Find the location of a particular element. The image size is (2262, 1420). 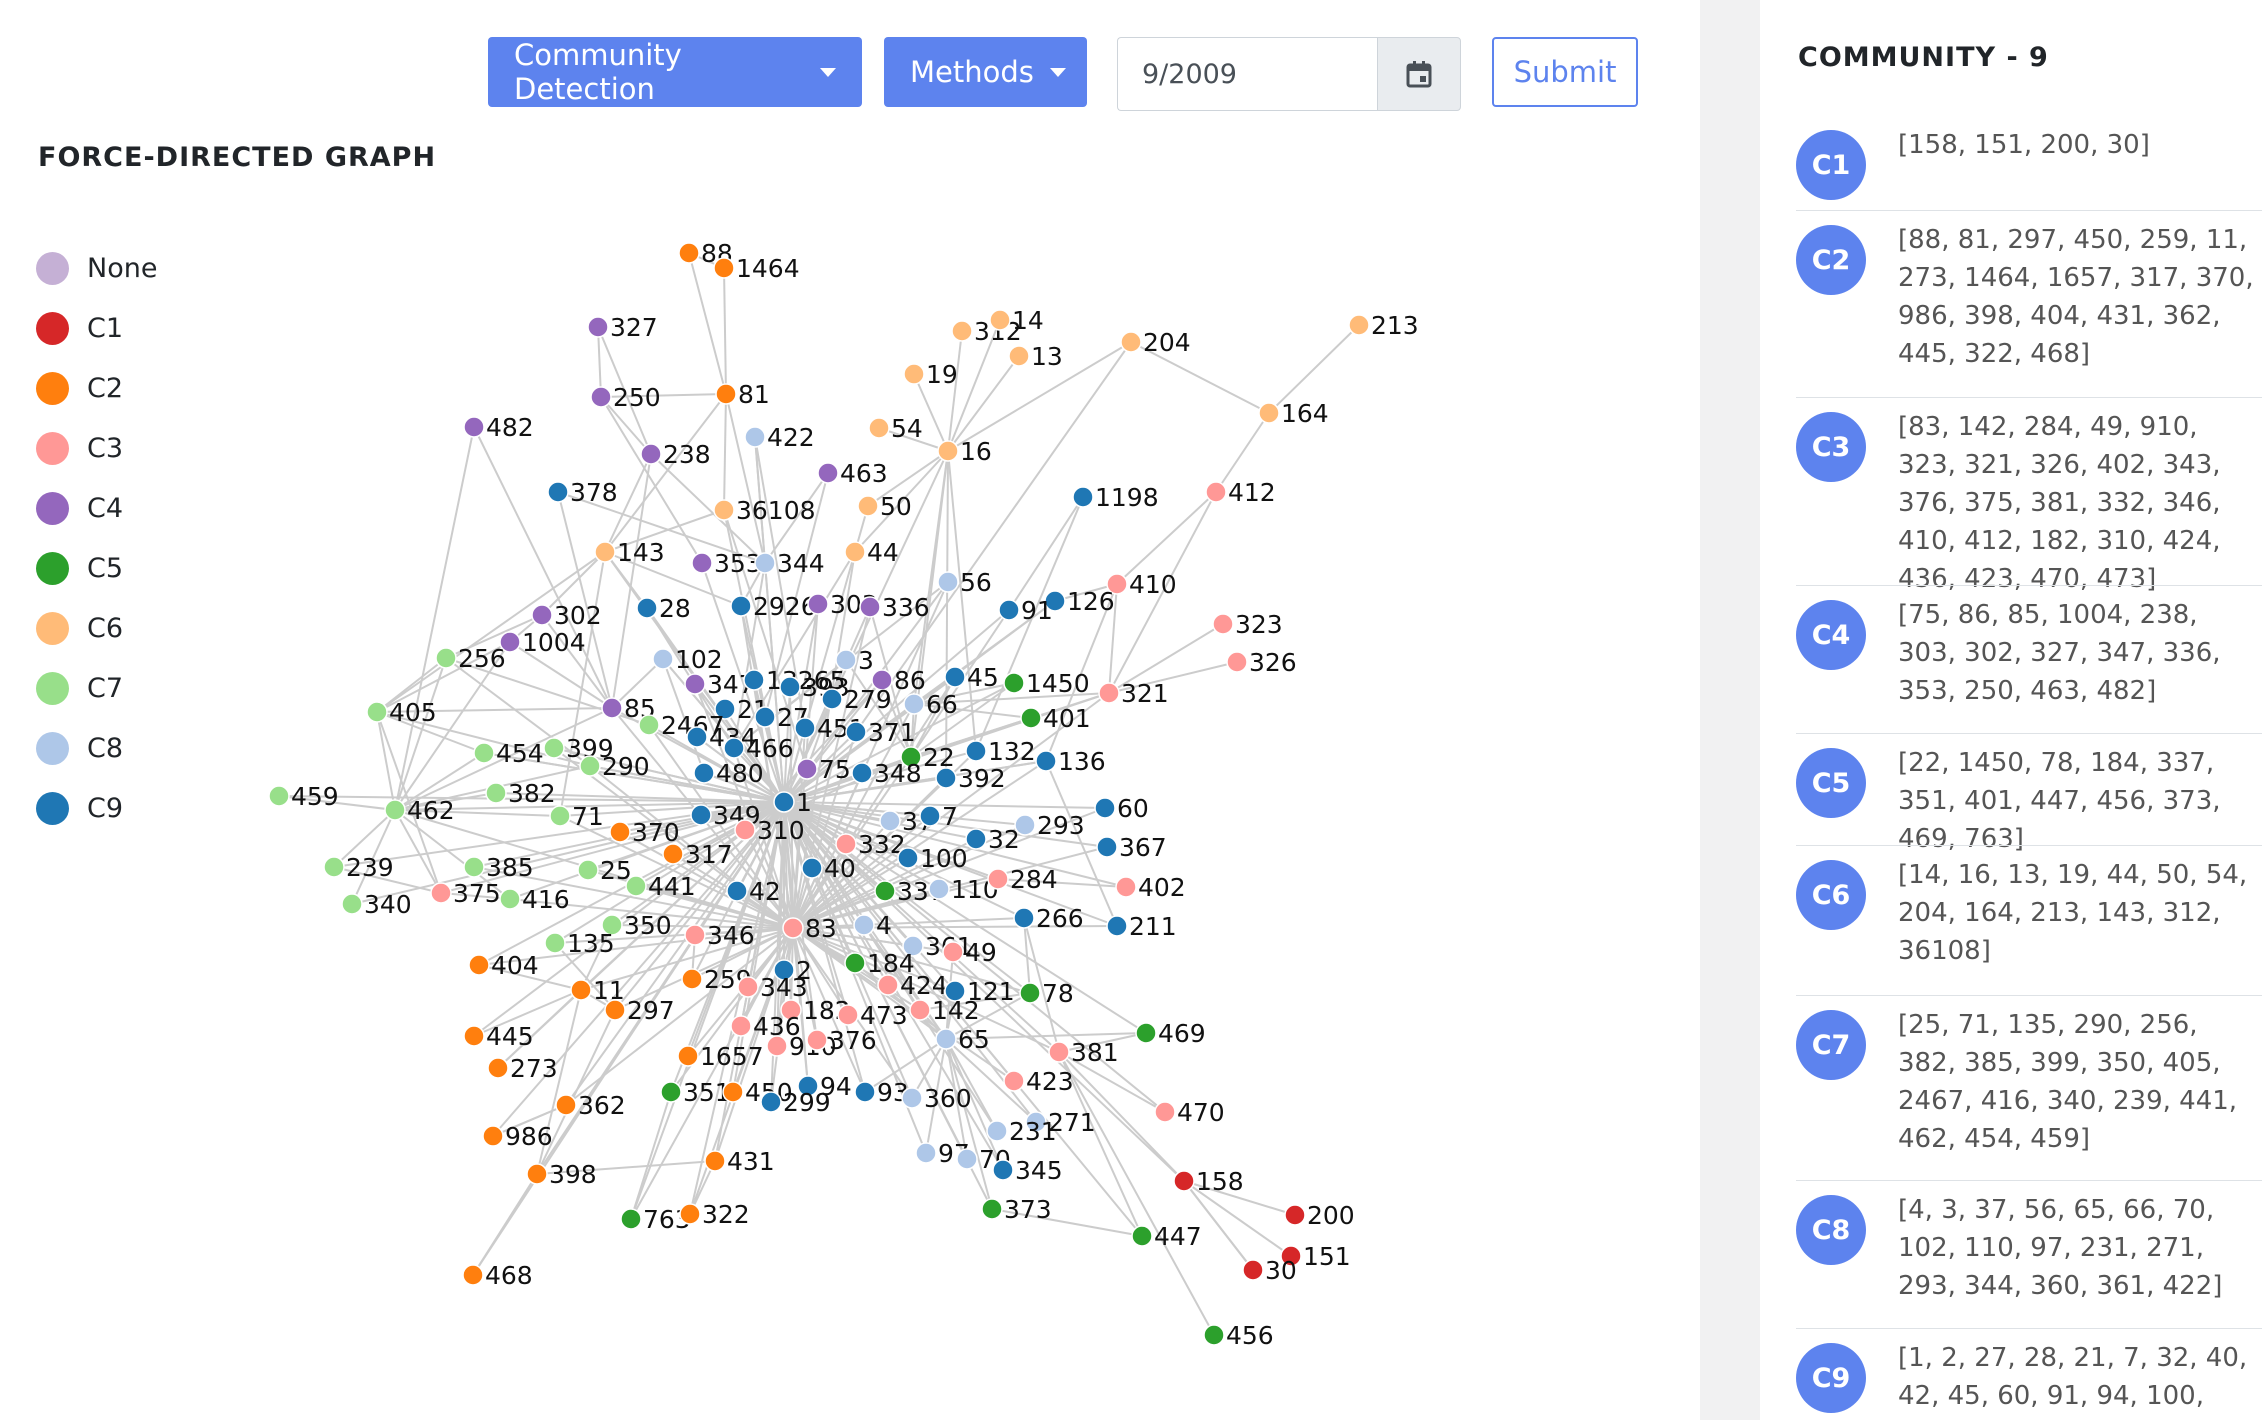

graph-node: 86 is located at coordinates (898, 680).